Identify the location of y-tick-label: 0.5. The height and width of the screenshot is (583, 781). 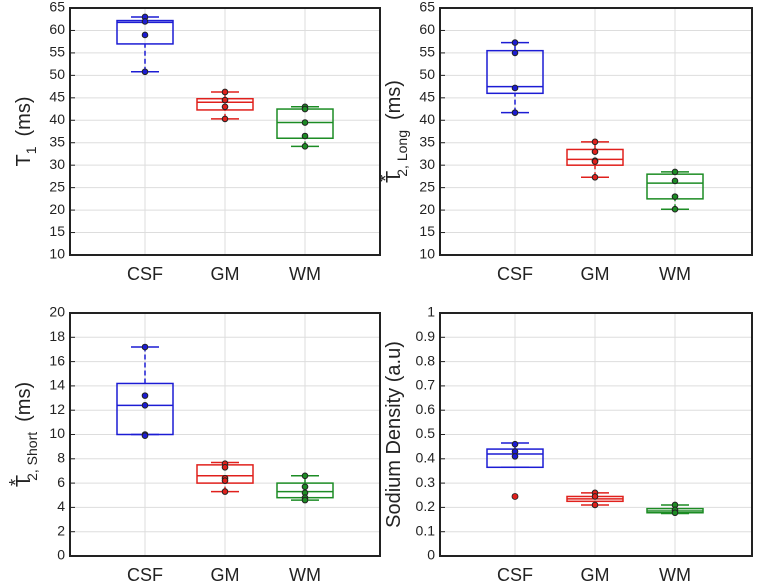
(426, 433).